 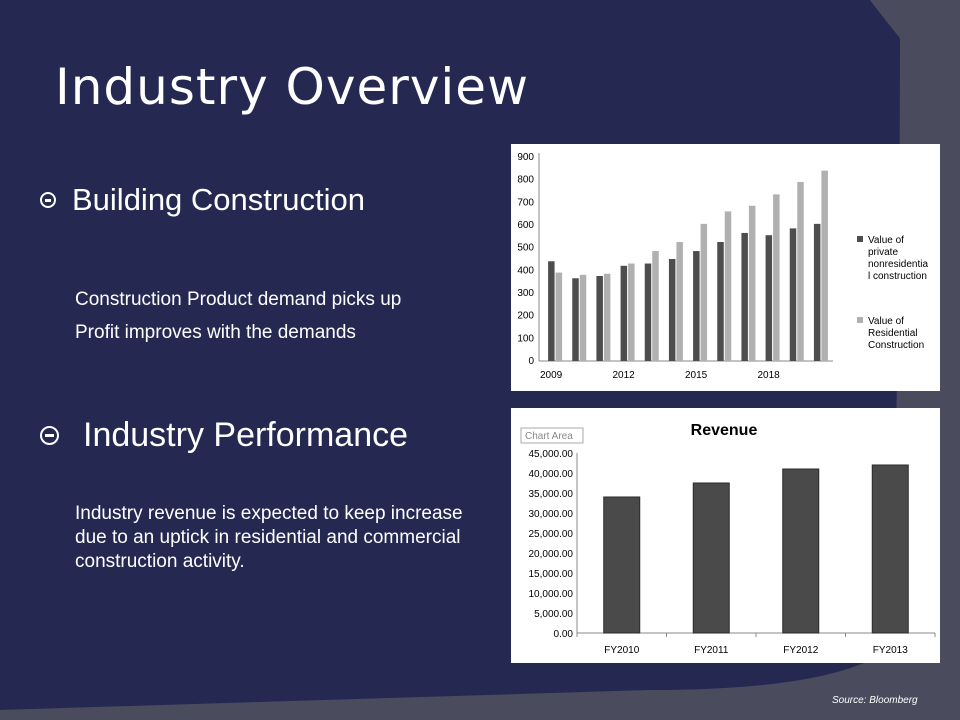 I want to click on y-tick-label: 700, so click(x=525, y=202).